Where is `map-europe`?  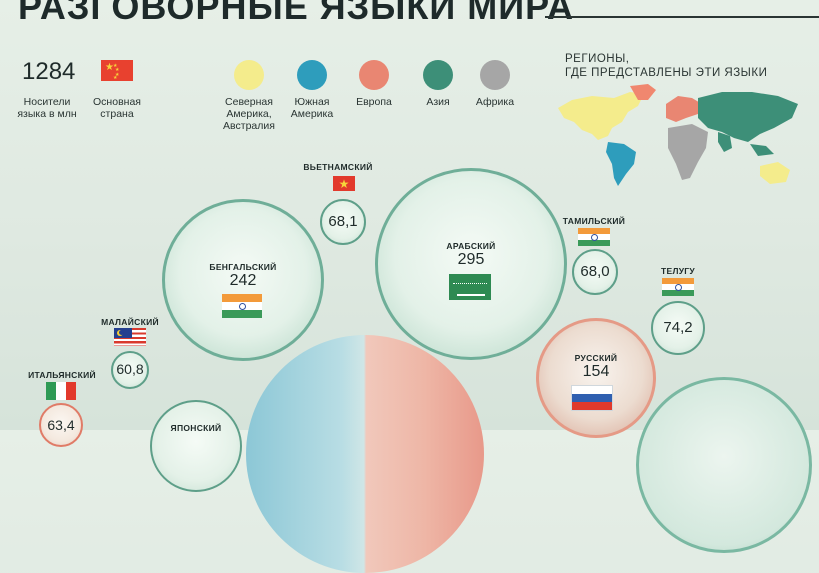
map-europe is located at coordinates (684, 109).